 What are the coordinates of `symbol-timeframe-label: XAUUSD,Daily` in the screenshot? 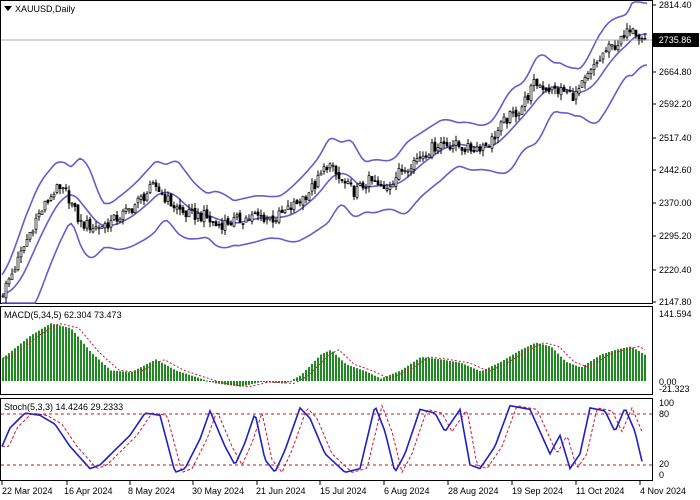 It's located at (45, 9).